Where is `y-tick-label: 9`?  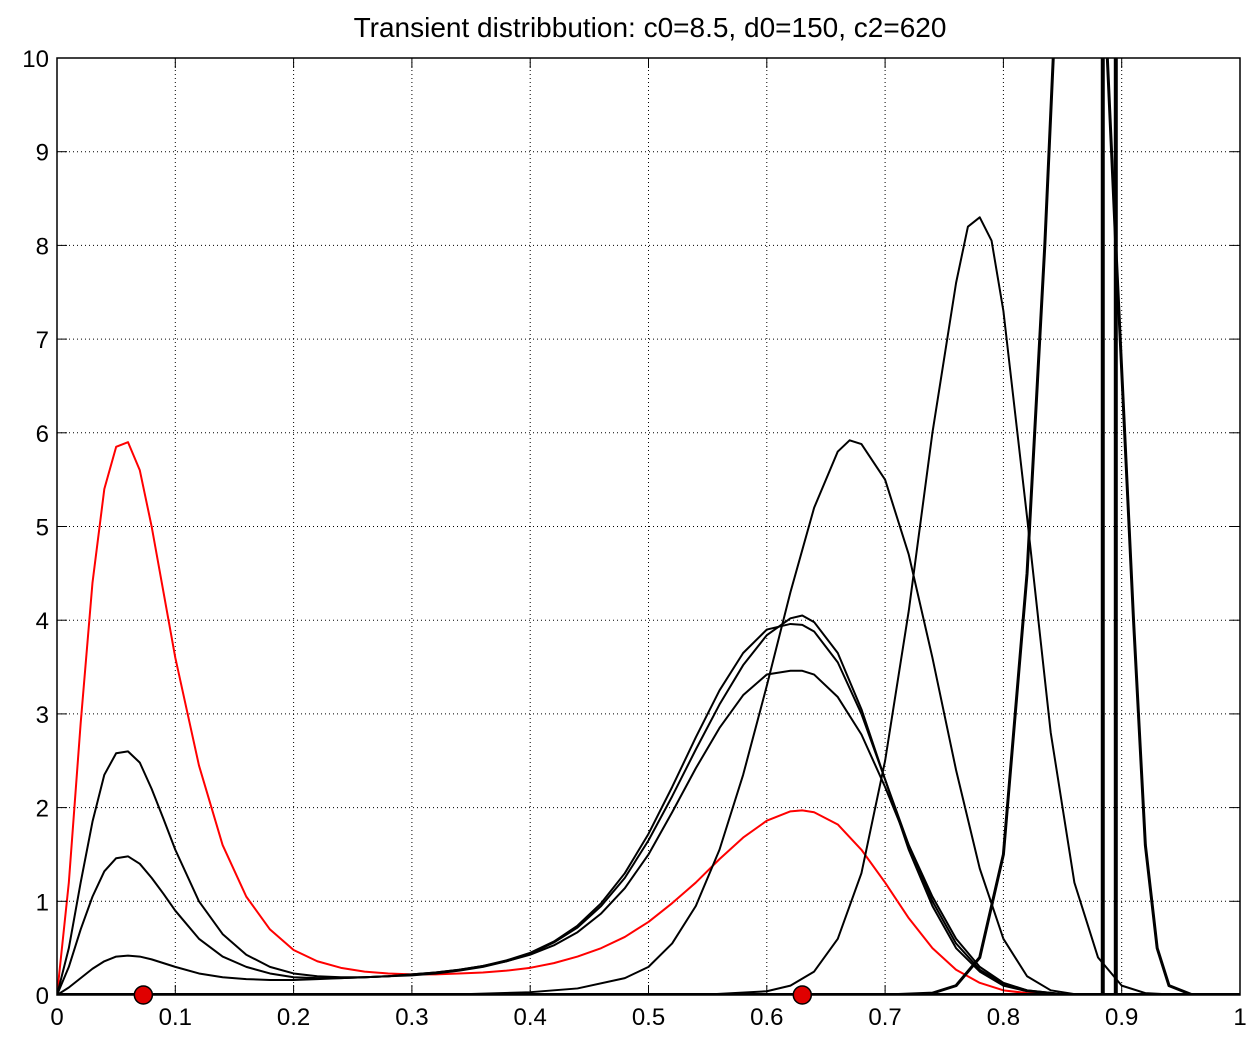
y-tick-label: 9 is located at coordinates (42, 153).